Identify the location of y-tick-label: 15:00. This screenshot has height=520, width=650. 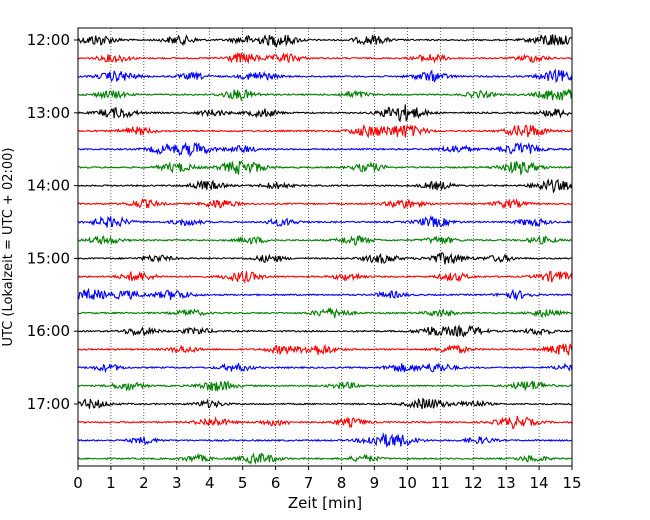
(48, 258).